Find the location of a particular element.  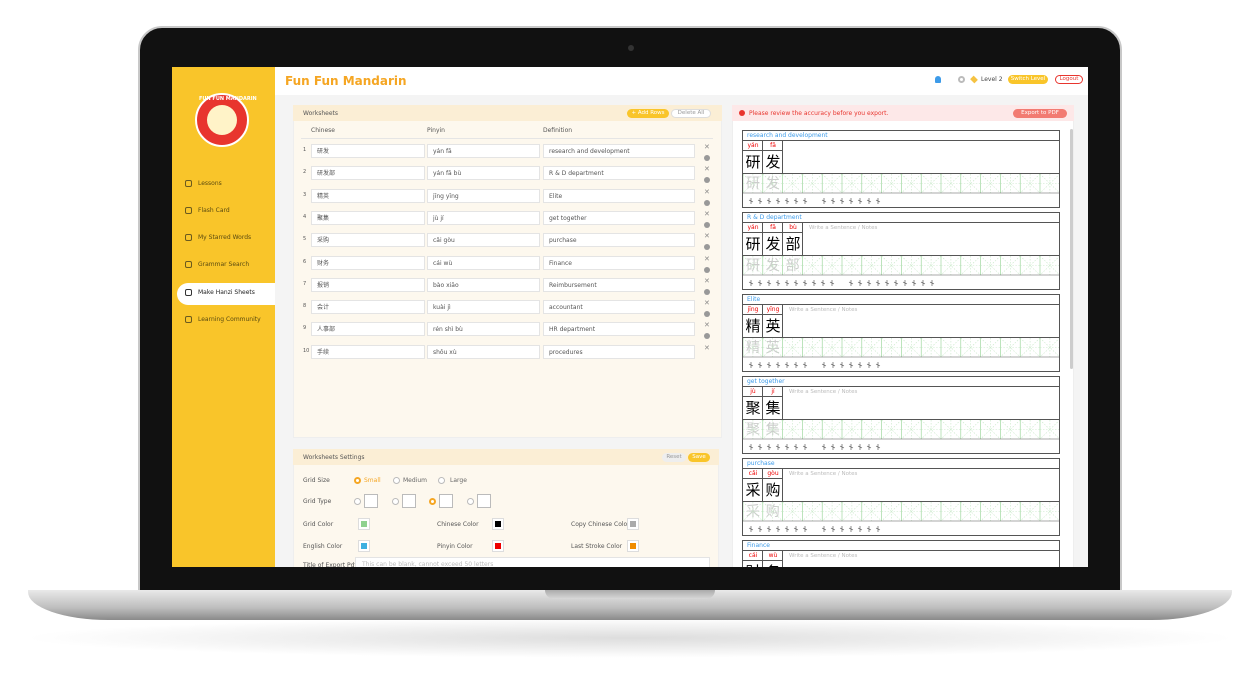

chinese-input: 研发 is located at coordinates (368, 151).